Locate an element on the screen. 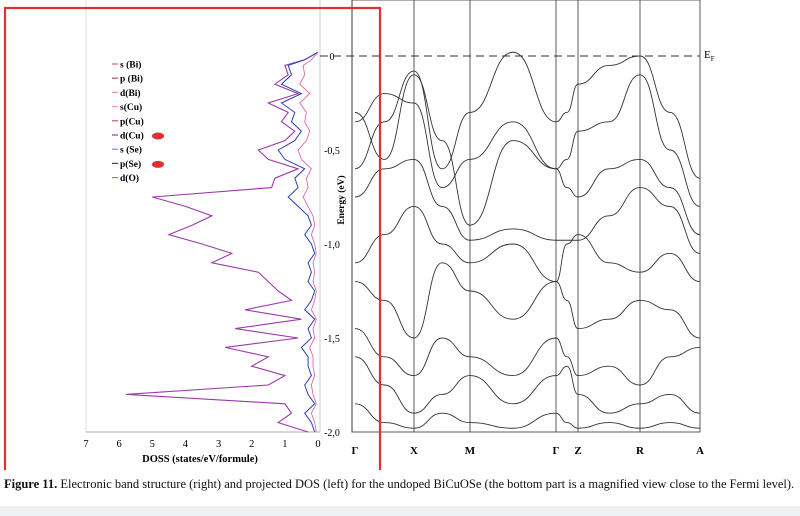 The image size is (800, 516). legend-label: p(Cu) is located at coordinates (132, 121).